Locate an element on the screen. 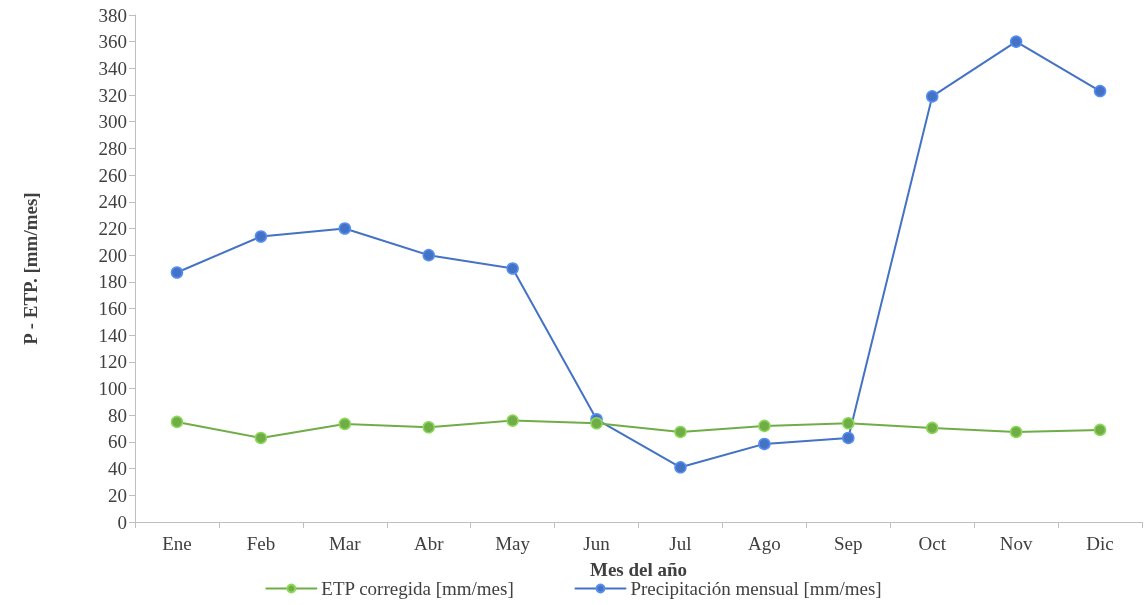  x-tick-label: Abr is located at coordinates (429, 543).